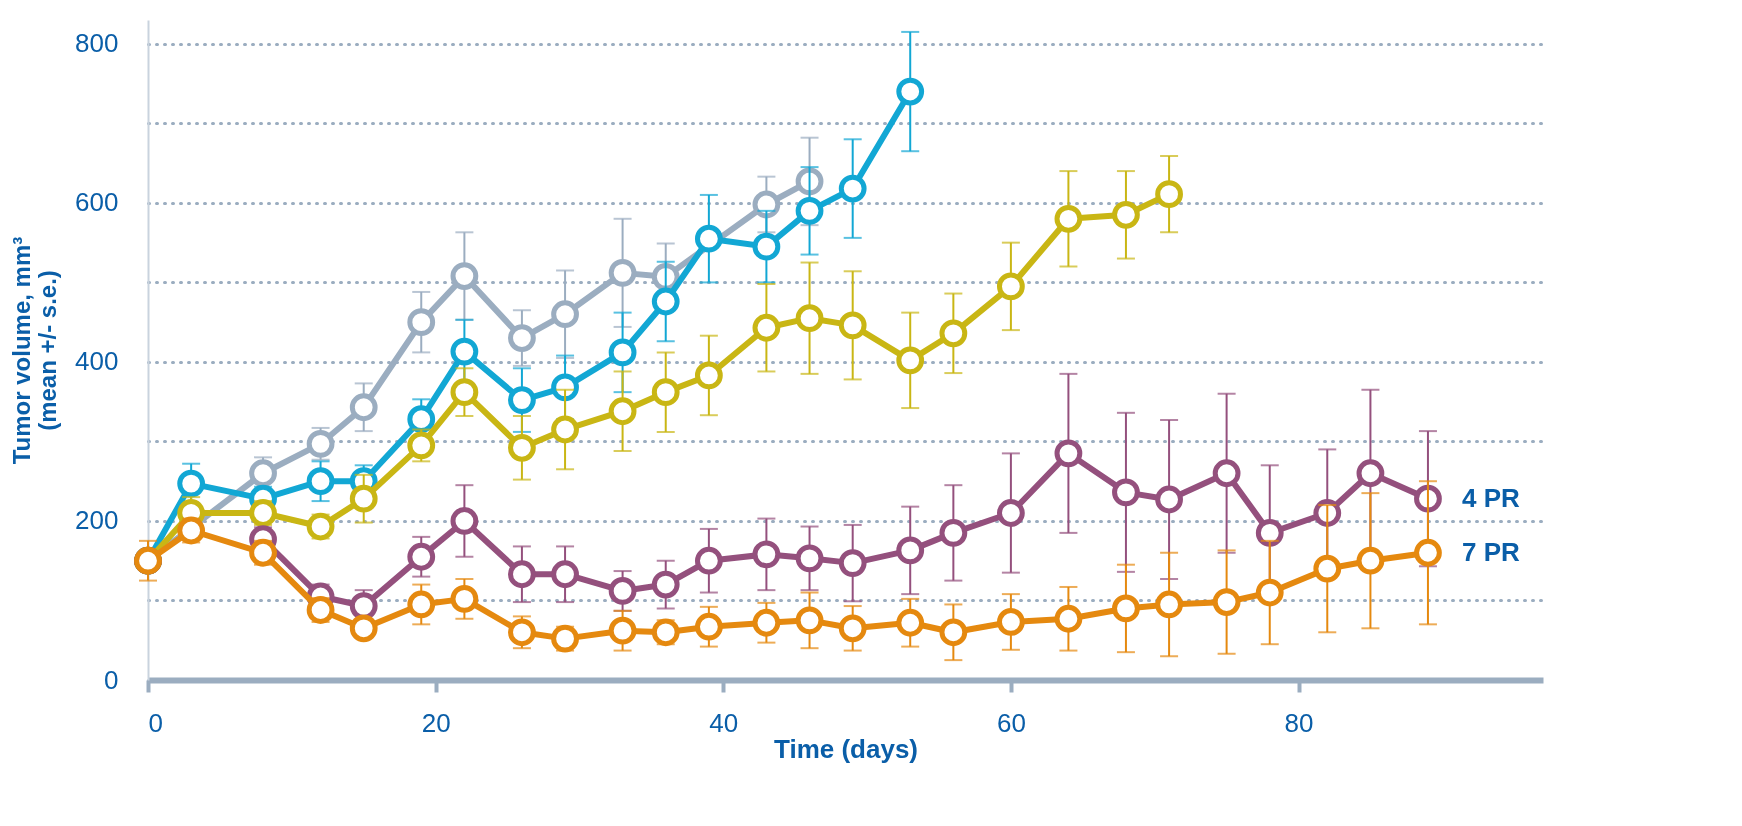  What do you see at coordinates (1490, 551) in the screenshot?
I see `series-label: 7 PR` at bounding box center [1490, 551].